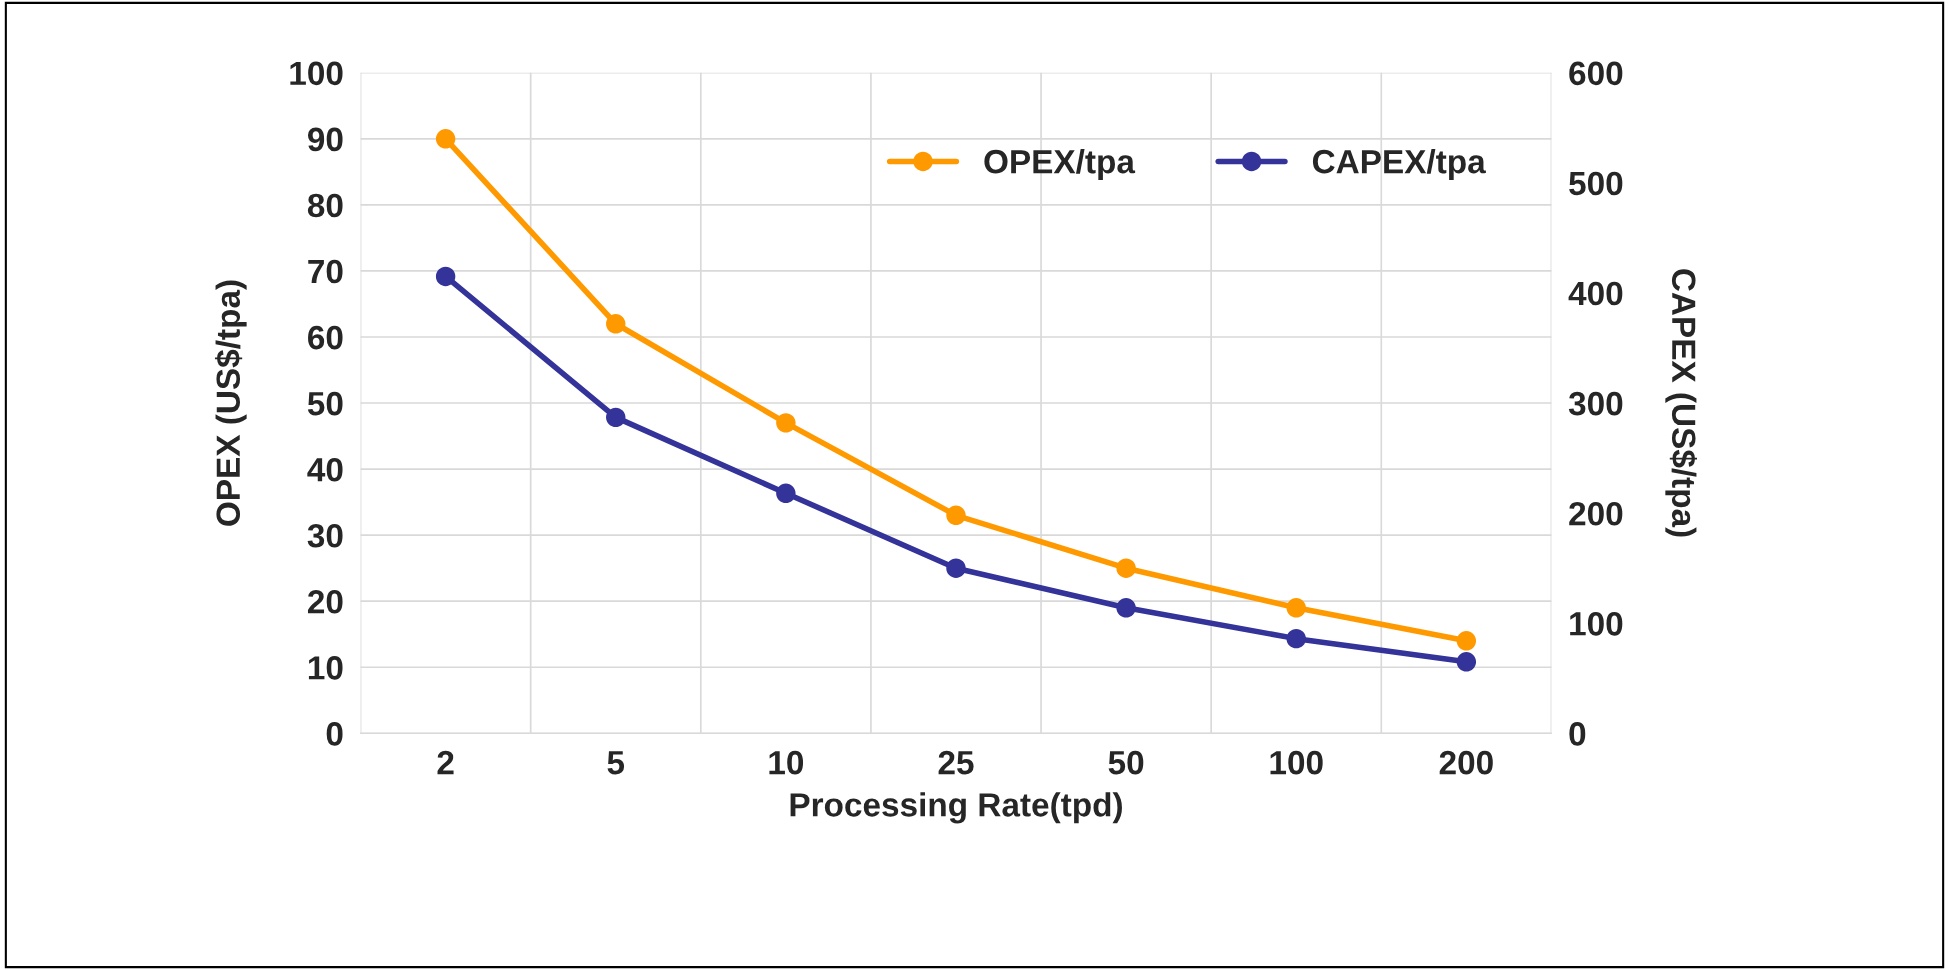 Image resolution: width=1949 pixels, height=970 pixels. I want to click on y2-tick-label: 200, so click(1596, 513).